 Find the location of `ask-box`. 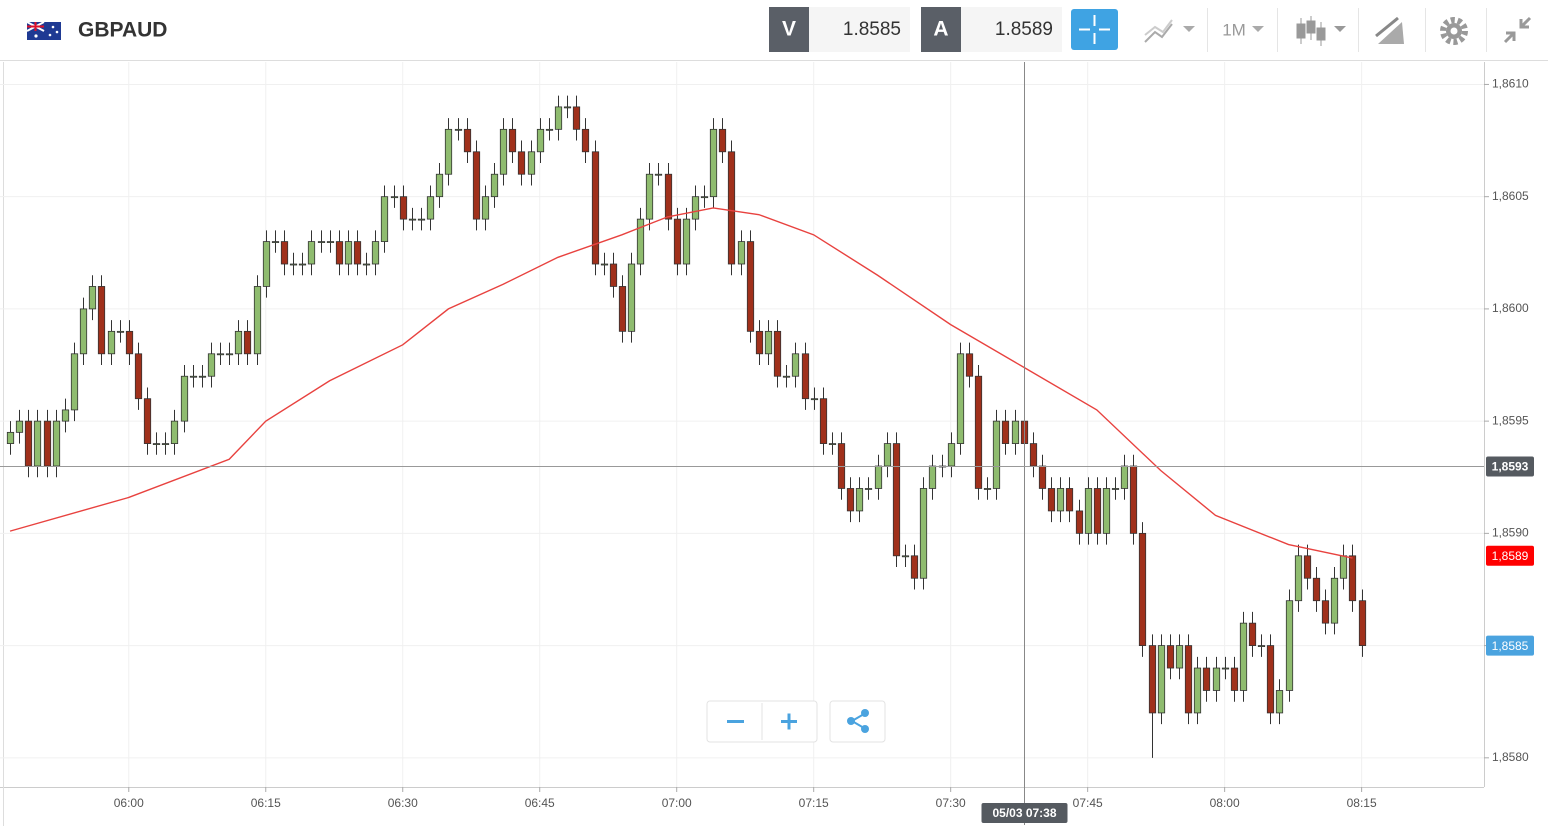

ask-box is located at coordinates (1011, 29).